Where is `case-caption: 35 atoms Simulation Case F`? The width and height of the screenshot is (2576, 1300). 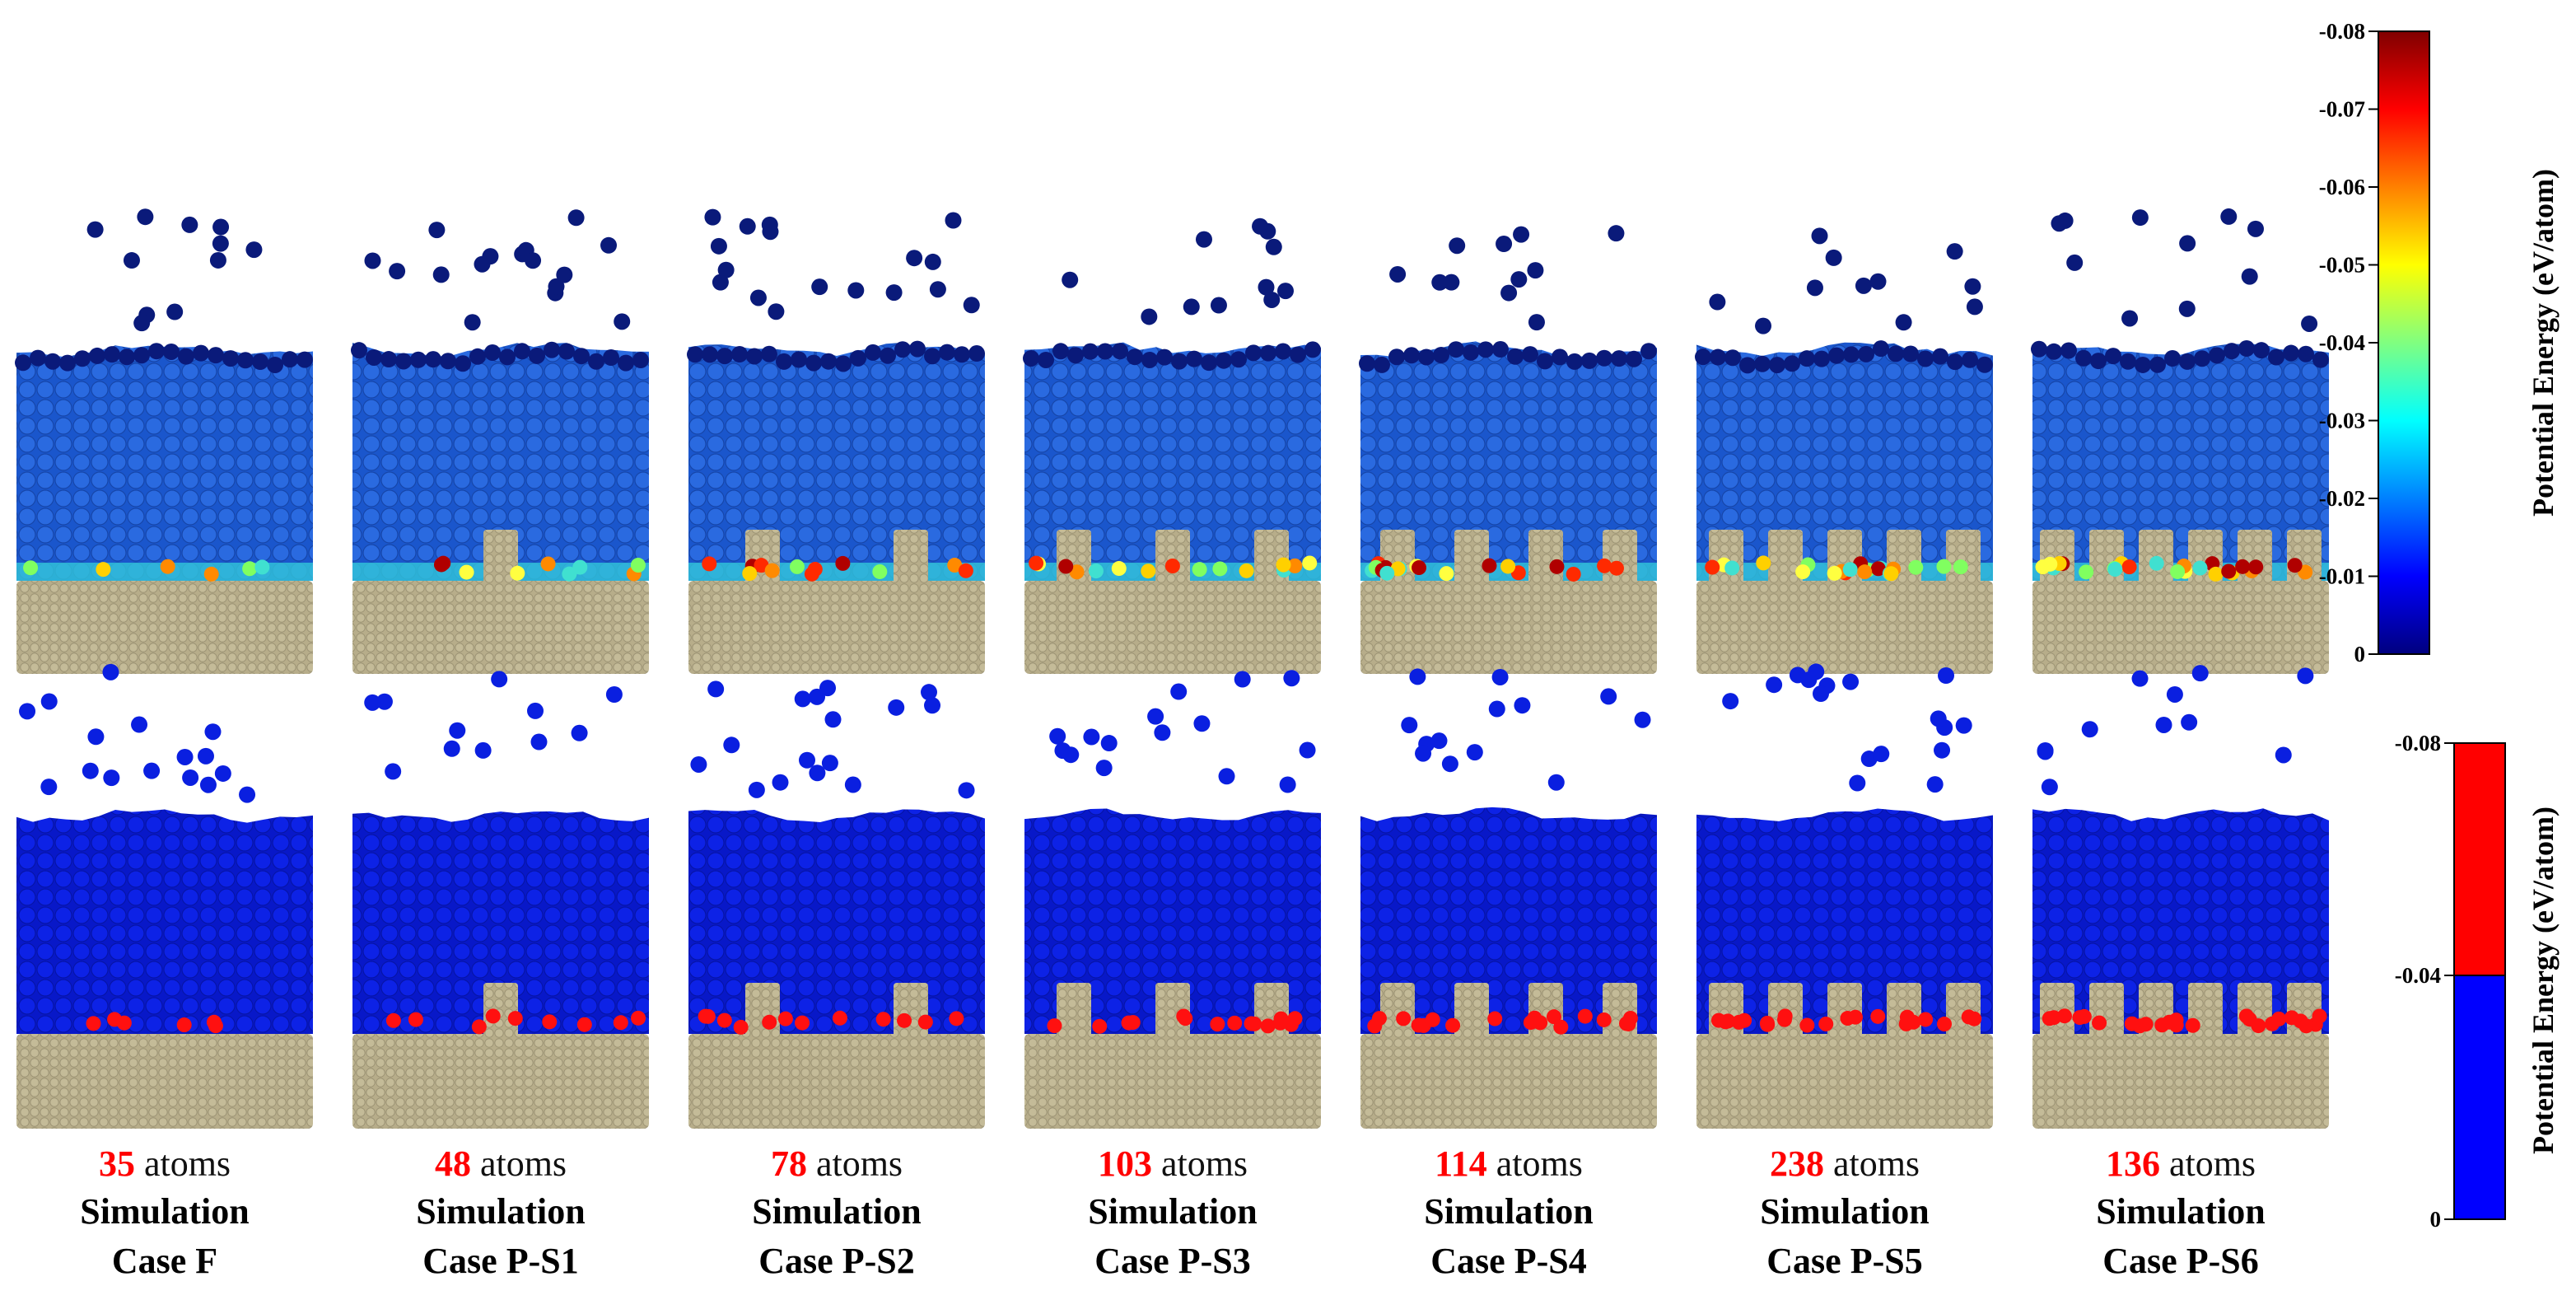 case-caption: 35 atoms Simulation Case F is located at coordinates (164, 1213).